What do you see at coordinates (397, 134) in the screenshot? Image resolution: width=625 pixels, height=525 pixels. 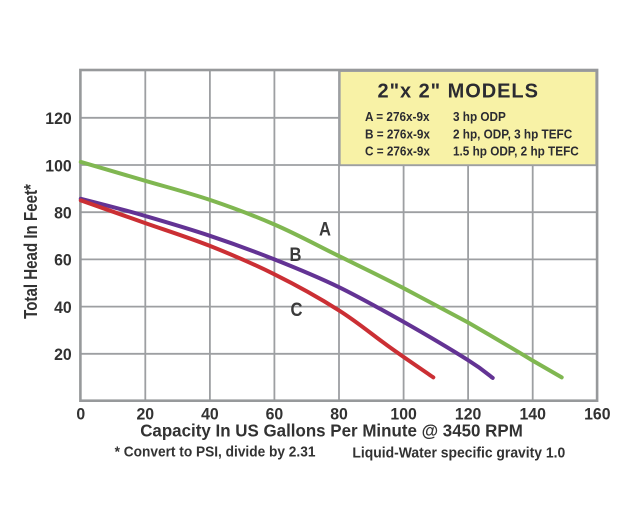 I see `svg-text: B = 276x-9x` at bounding box center [397, 134].